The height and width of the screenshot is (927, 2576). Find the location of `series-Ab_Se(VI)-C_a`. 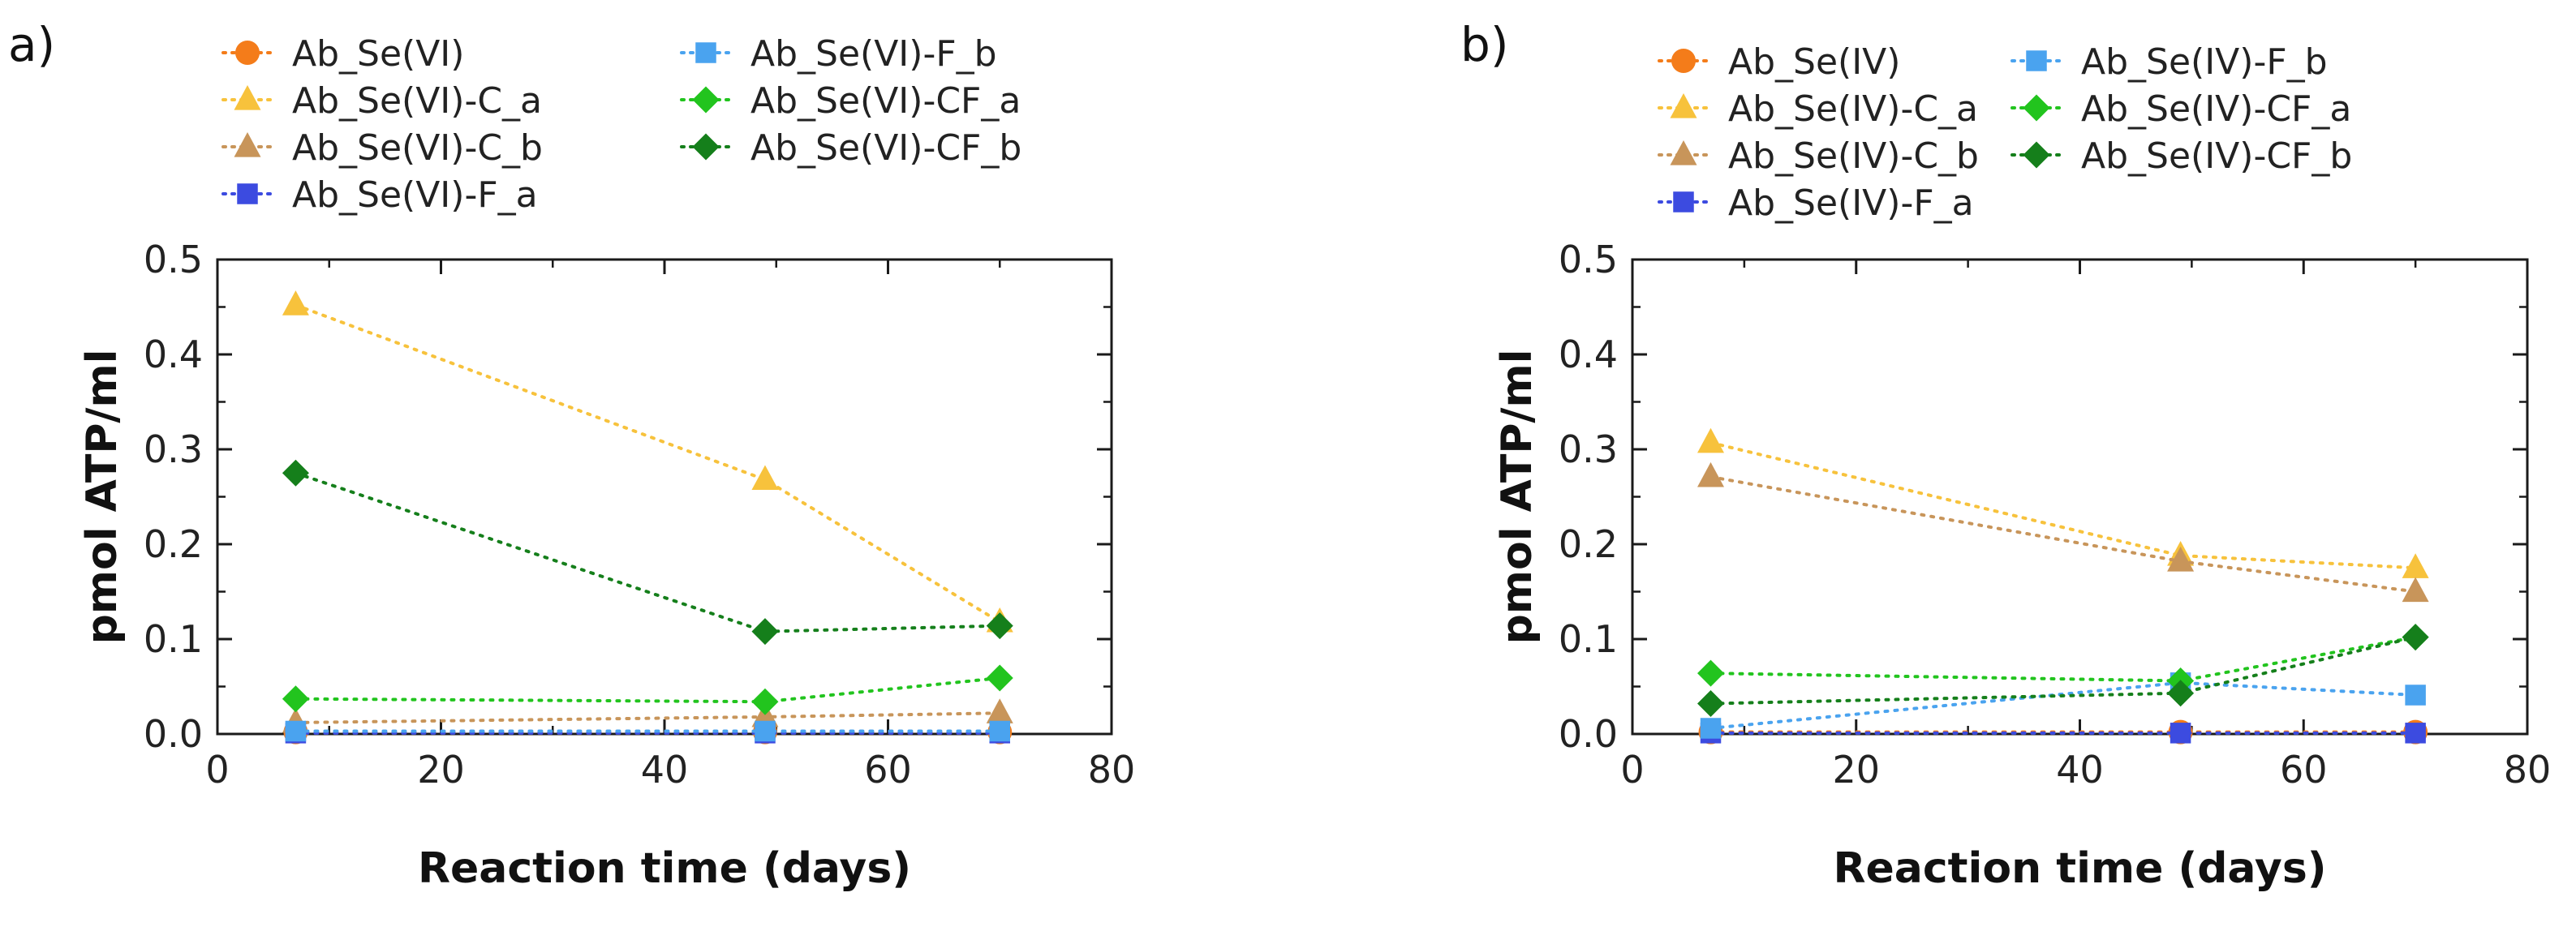

series-Ab_Se(VI)-C_a is located at coordinates (647, 461).